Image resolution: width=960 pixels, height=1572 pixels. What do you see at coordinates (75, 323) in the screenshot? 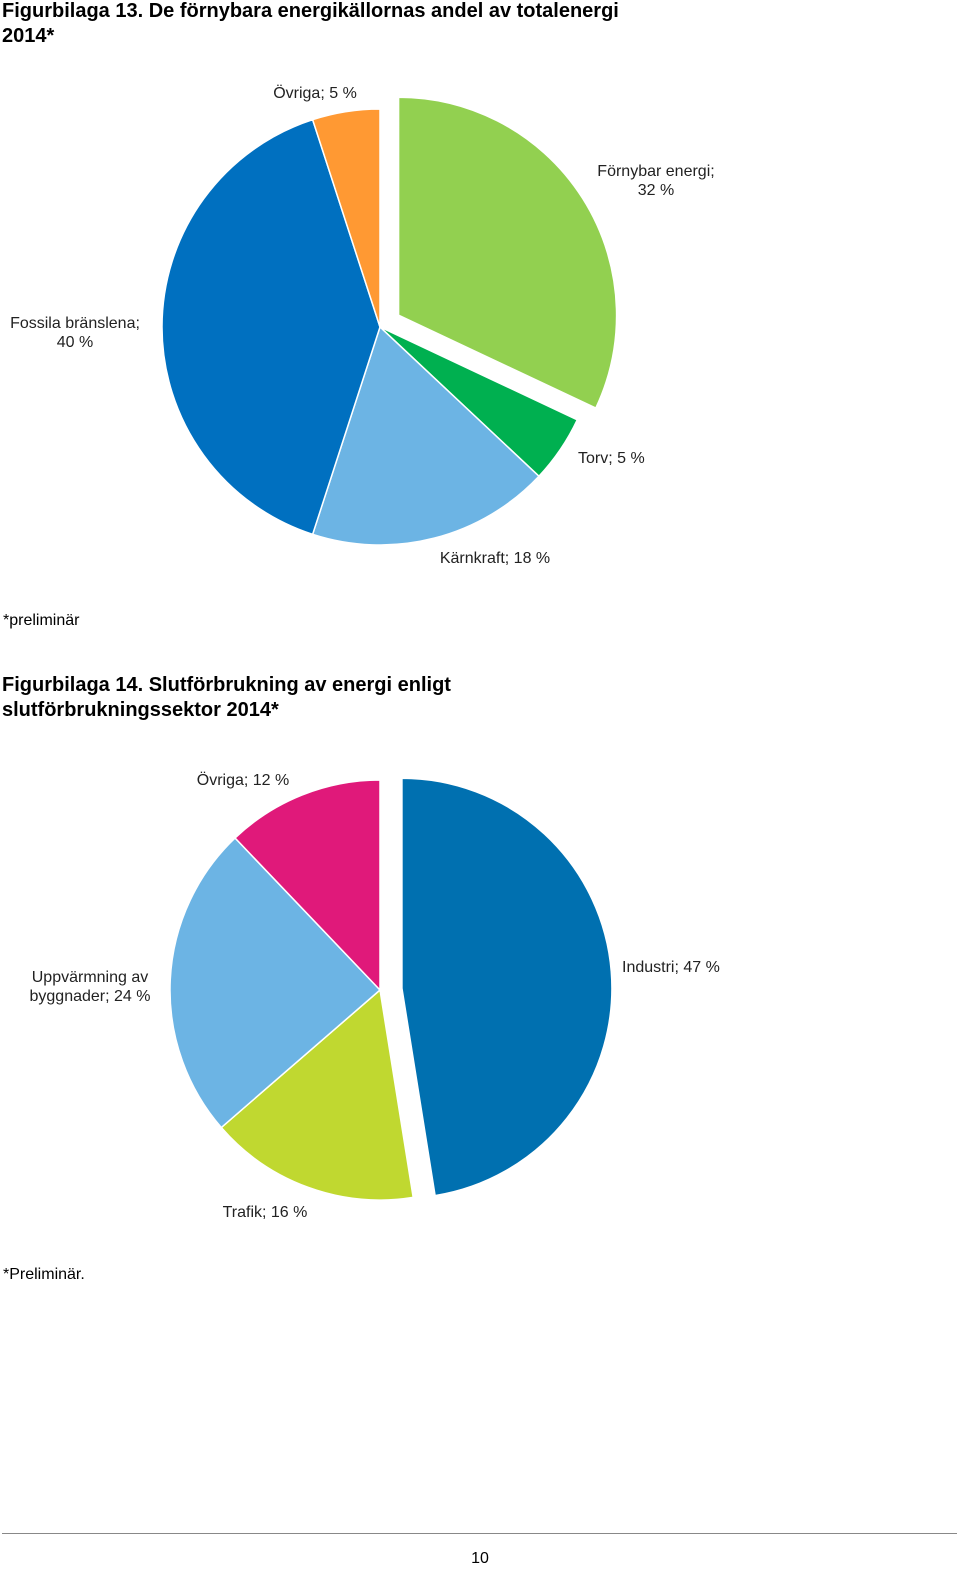
I see `slice-label-line: Fossila bränslena;` at bounding box center [75, 323].